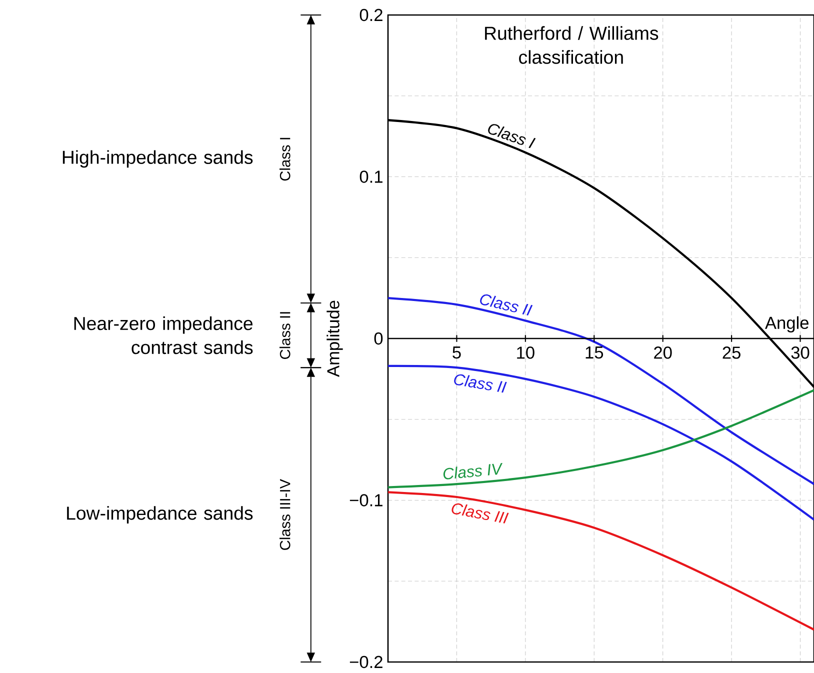  I want to click on x-tick-label: 5, so click(456, 352).